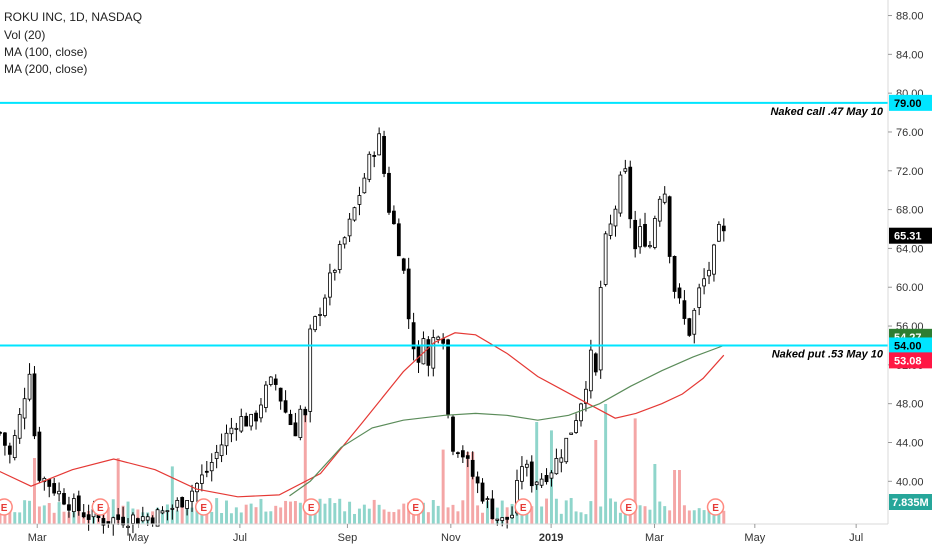  What do you see at coordinates (910, 249) in the screenshot?
I see `price-tick-label: 64.00` at bounding box center [910, 249].